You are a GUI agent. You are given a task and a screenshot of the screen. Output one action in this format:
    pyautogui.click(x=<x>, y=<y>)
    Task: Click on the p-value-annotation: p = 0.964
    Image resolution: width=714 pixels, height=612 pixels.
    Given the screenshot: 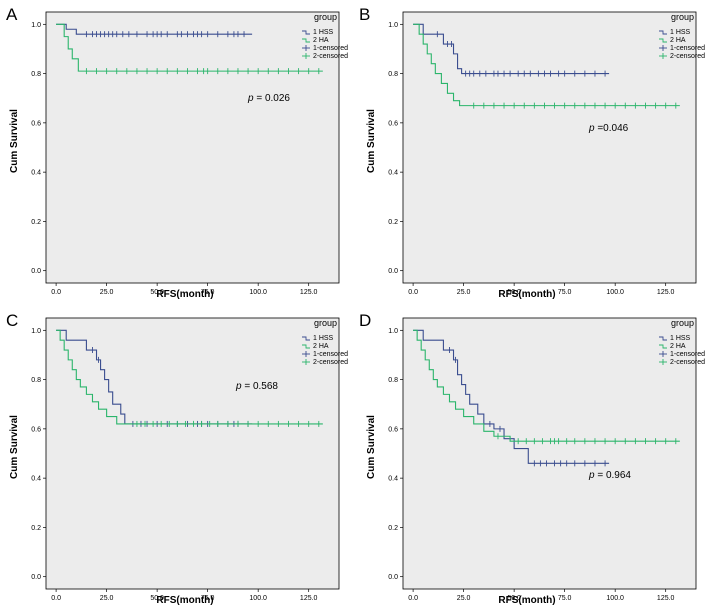 What is the action you would take?
    pyautogui.click(x=609, y=475)
    